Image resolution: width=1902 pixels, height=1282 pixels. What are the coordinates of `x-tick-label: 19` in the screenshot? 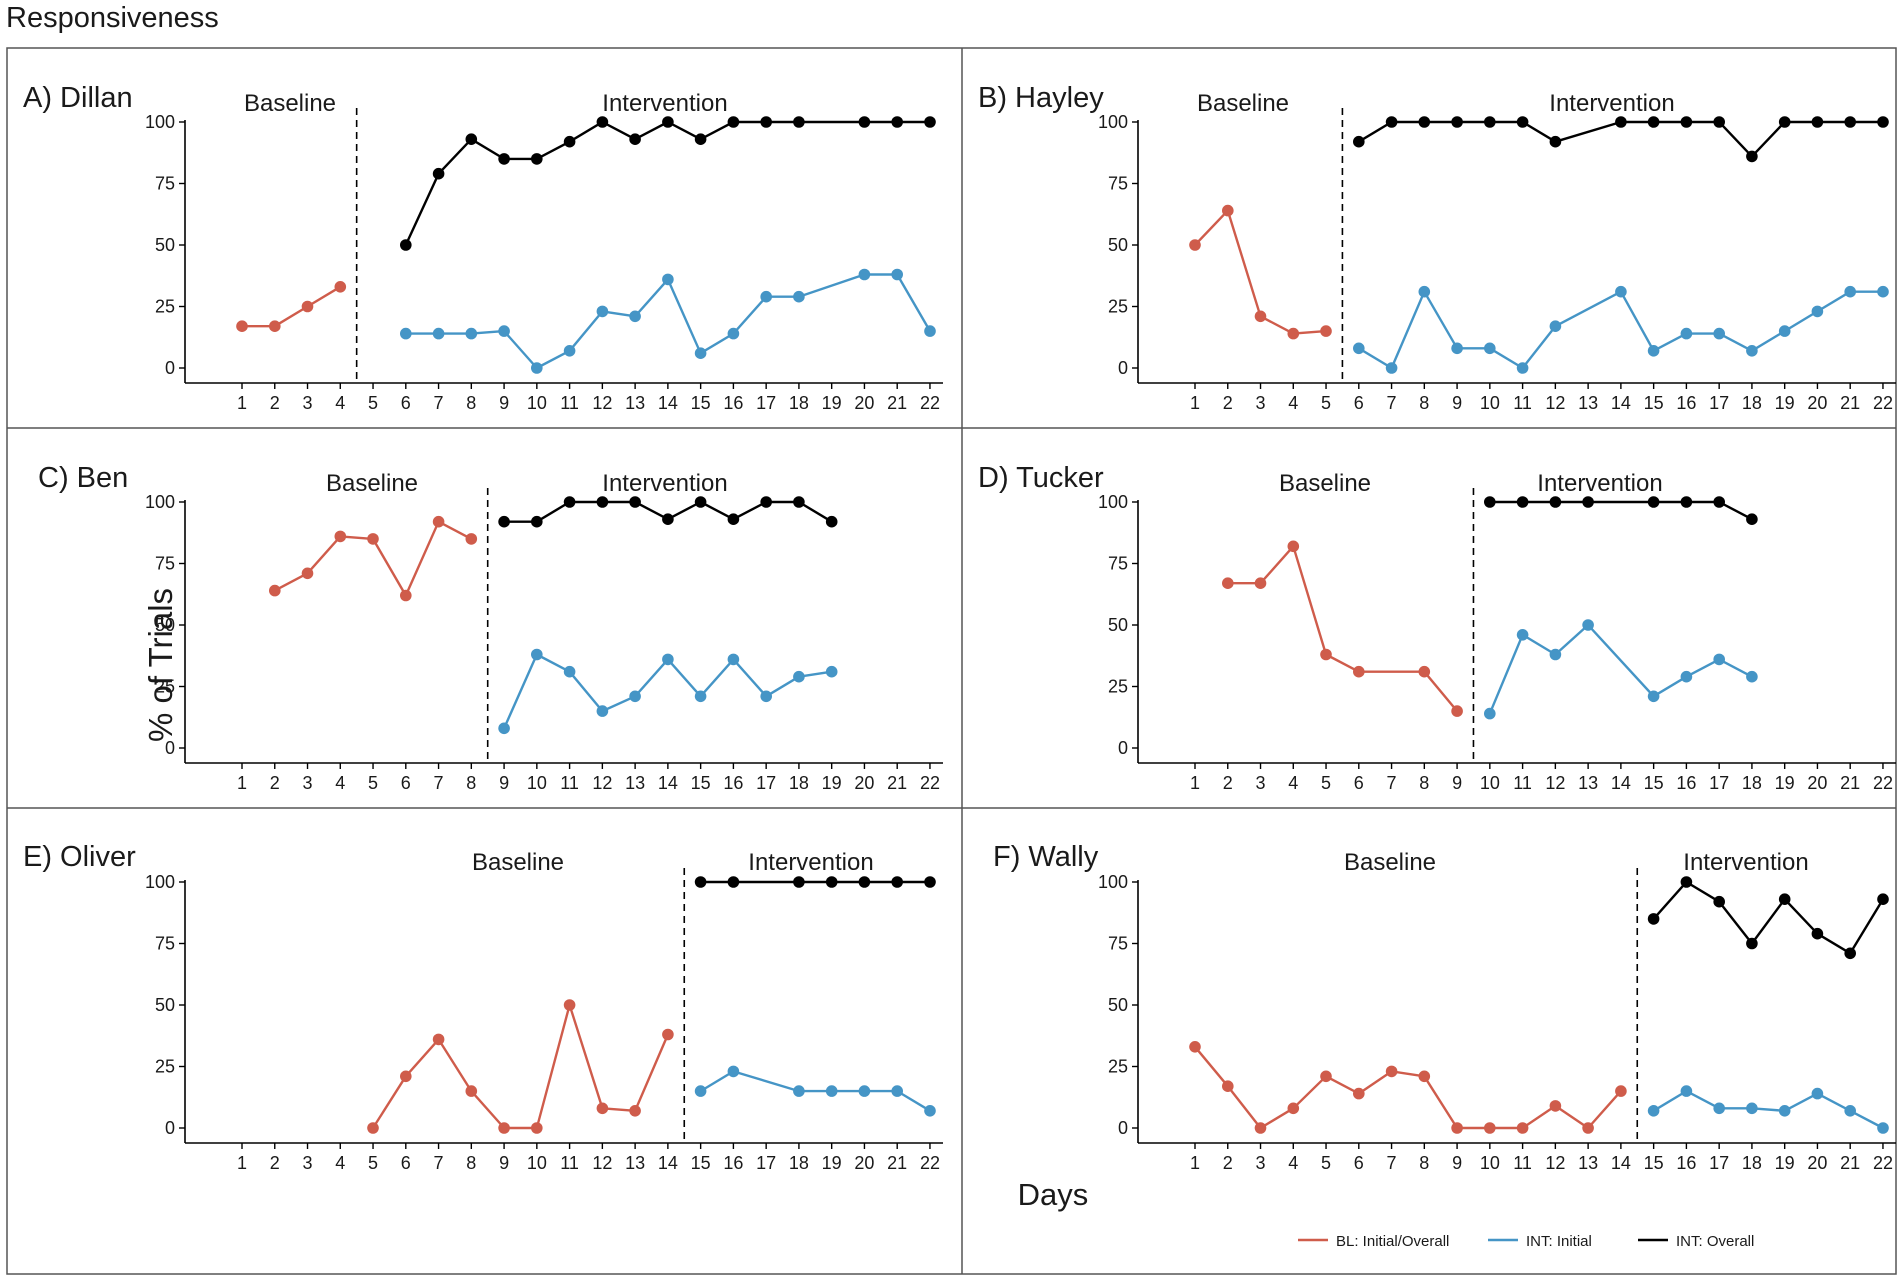 It's located at (832, 403).